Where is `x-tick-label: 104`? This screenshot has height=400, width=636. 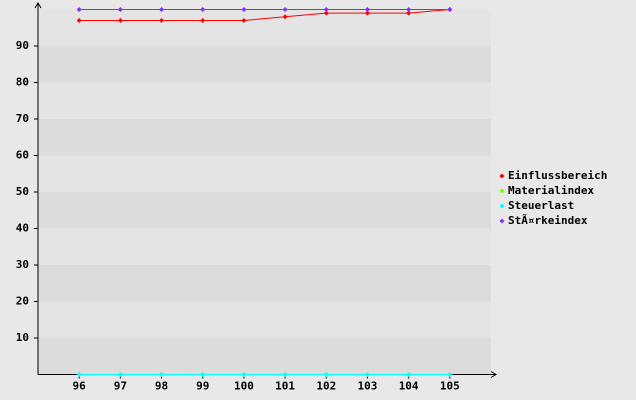 x-tick-label: 104 is located at coordinates (409, 386).